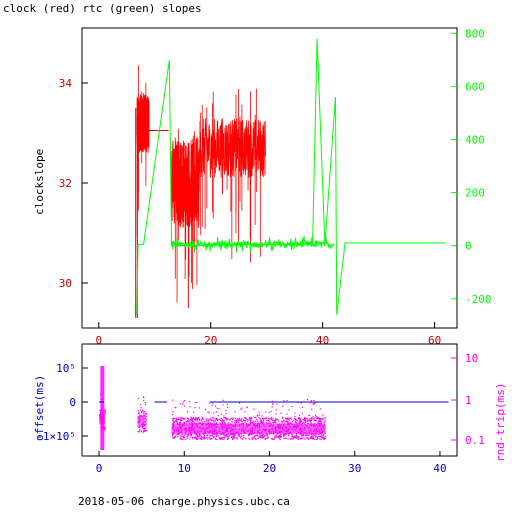 Image resolution: width=512 pixels, height=512 pixels. I want to click on y-left-tick-label: -1×10⁵, so click(56, 436).